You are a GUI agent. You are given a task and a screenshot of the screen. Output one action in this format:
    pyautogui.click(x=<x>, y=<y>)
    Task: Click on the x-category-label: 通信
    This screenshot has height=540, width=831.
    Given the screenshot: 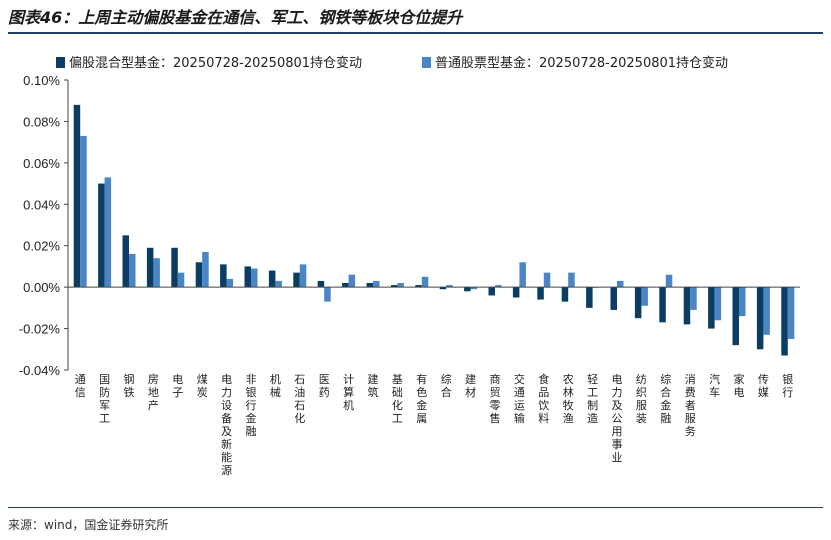 What is the action you would take?
    pyautogui.click(x=80, y=386)
    